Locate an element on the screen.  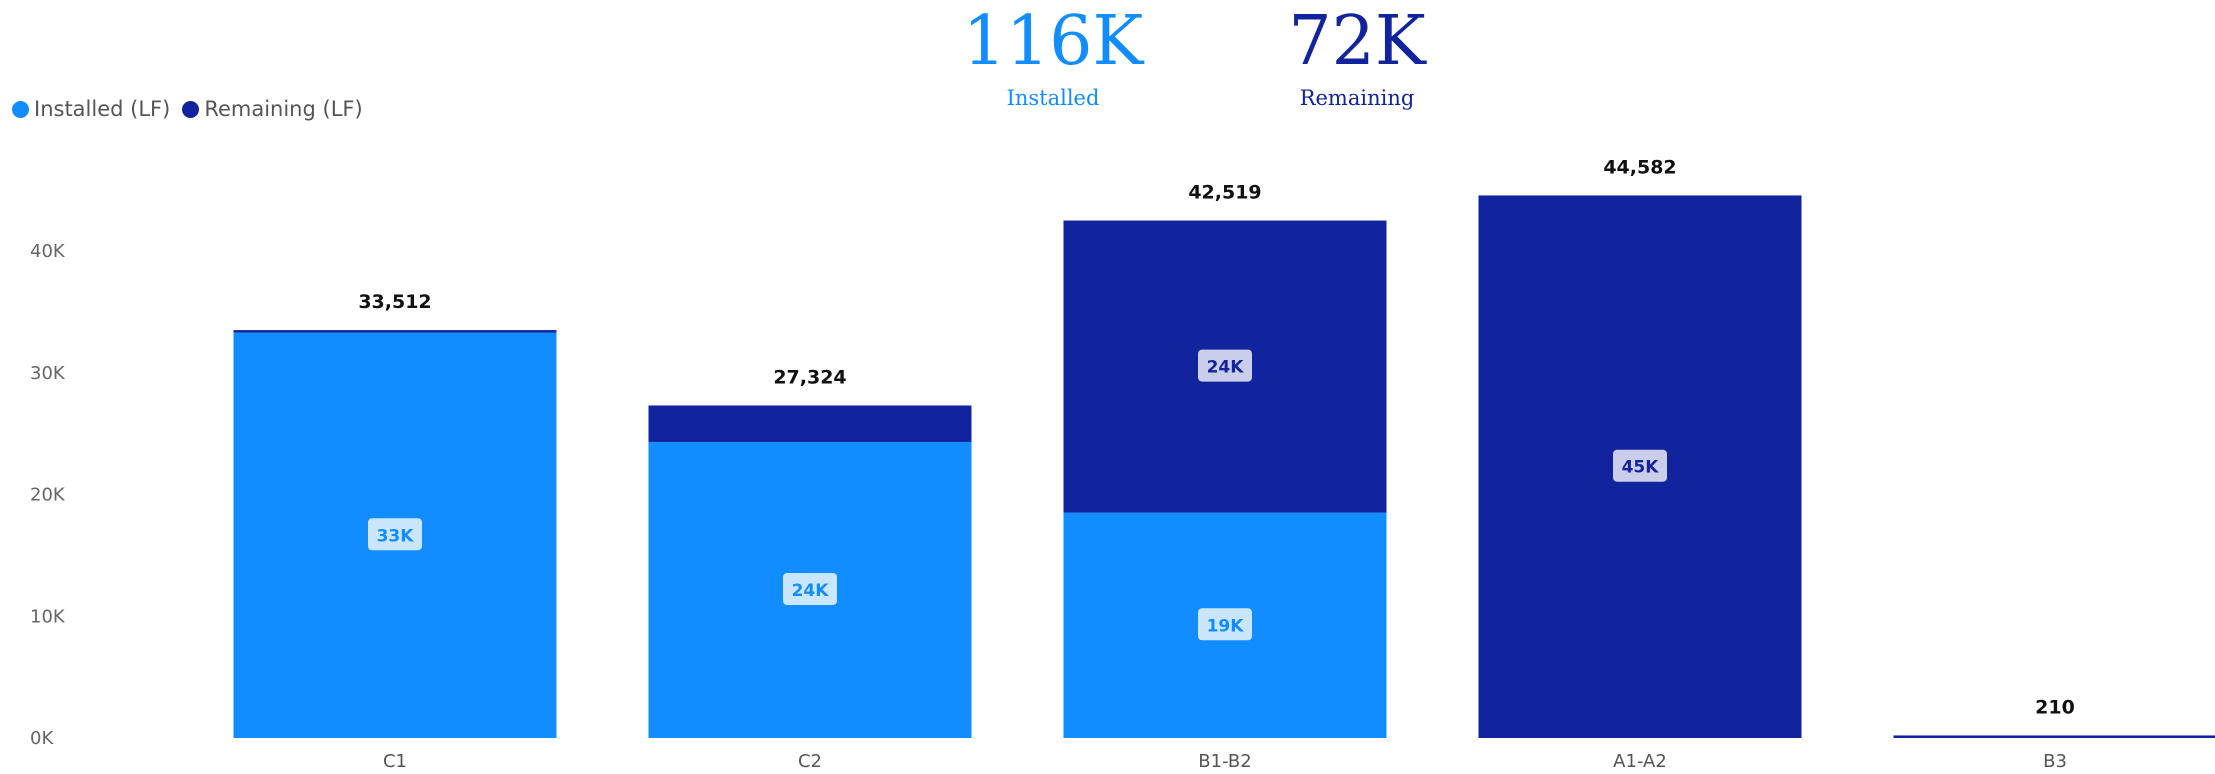
x-tick-label: C1 is located at coordinates (395, 761).